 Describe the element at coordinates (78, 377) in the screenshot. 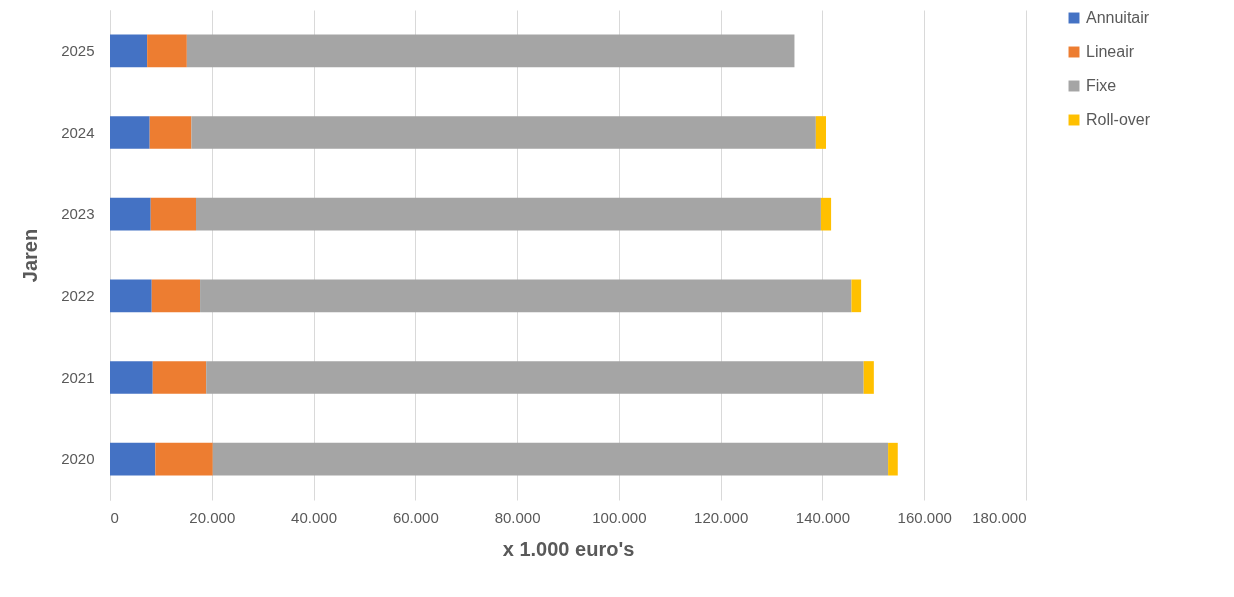

I see `y-tick-label: 2021` at that location.